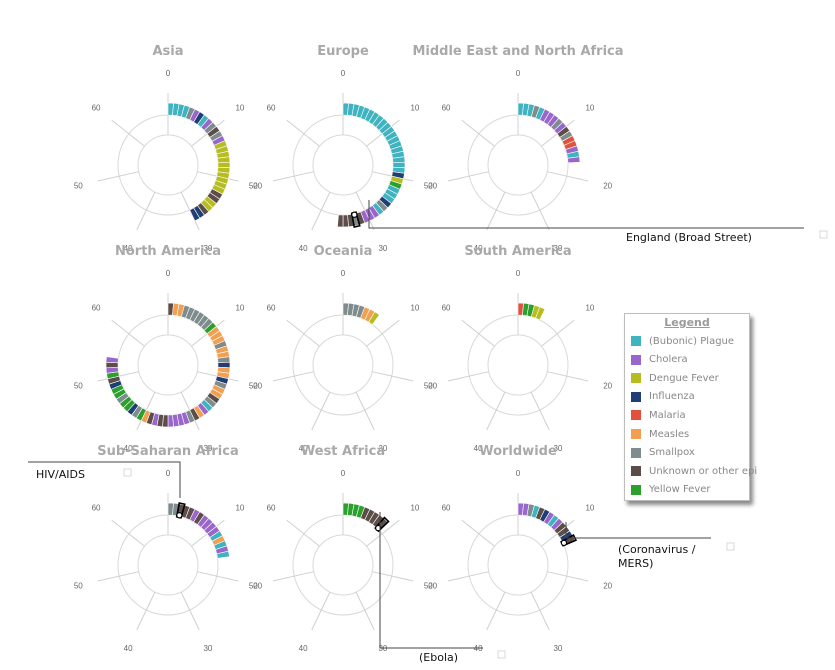 This screenshot has width=835, height=670. Describe the element at coordinates (517, 51) in the screenshot. I see `panel-title: Middle East and North Africa` at that location.